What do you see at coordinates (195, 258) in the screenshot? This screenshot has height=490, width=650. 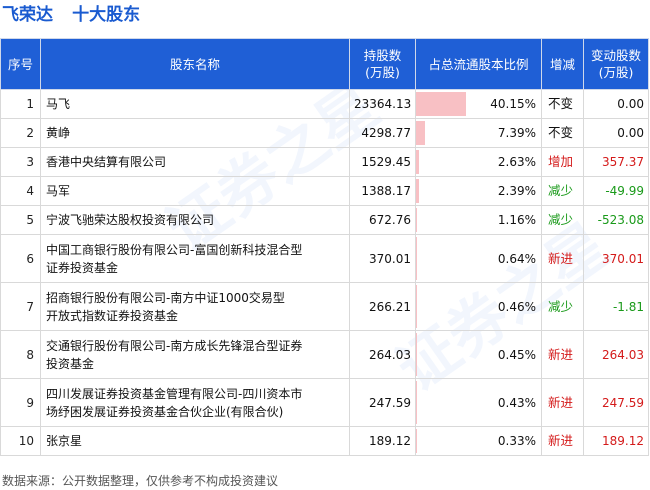 I see `shareholder-name: 中国工商银行股份有限公司-富国创新科技混合型 证券投资基金` at bounding box center [195, 258].